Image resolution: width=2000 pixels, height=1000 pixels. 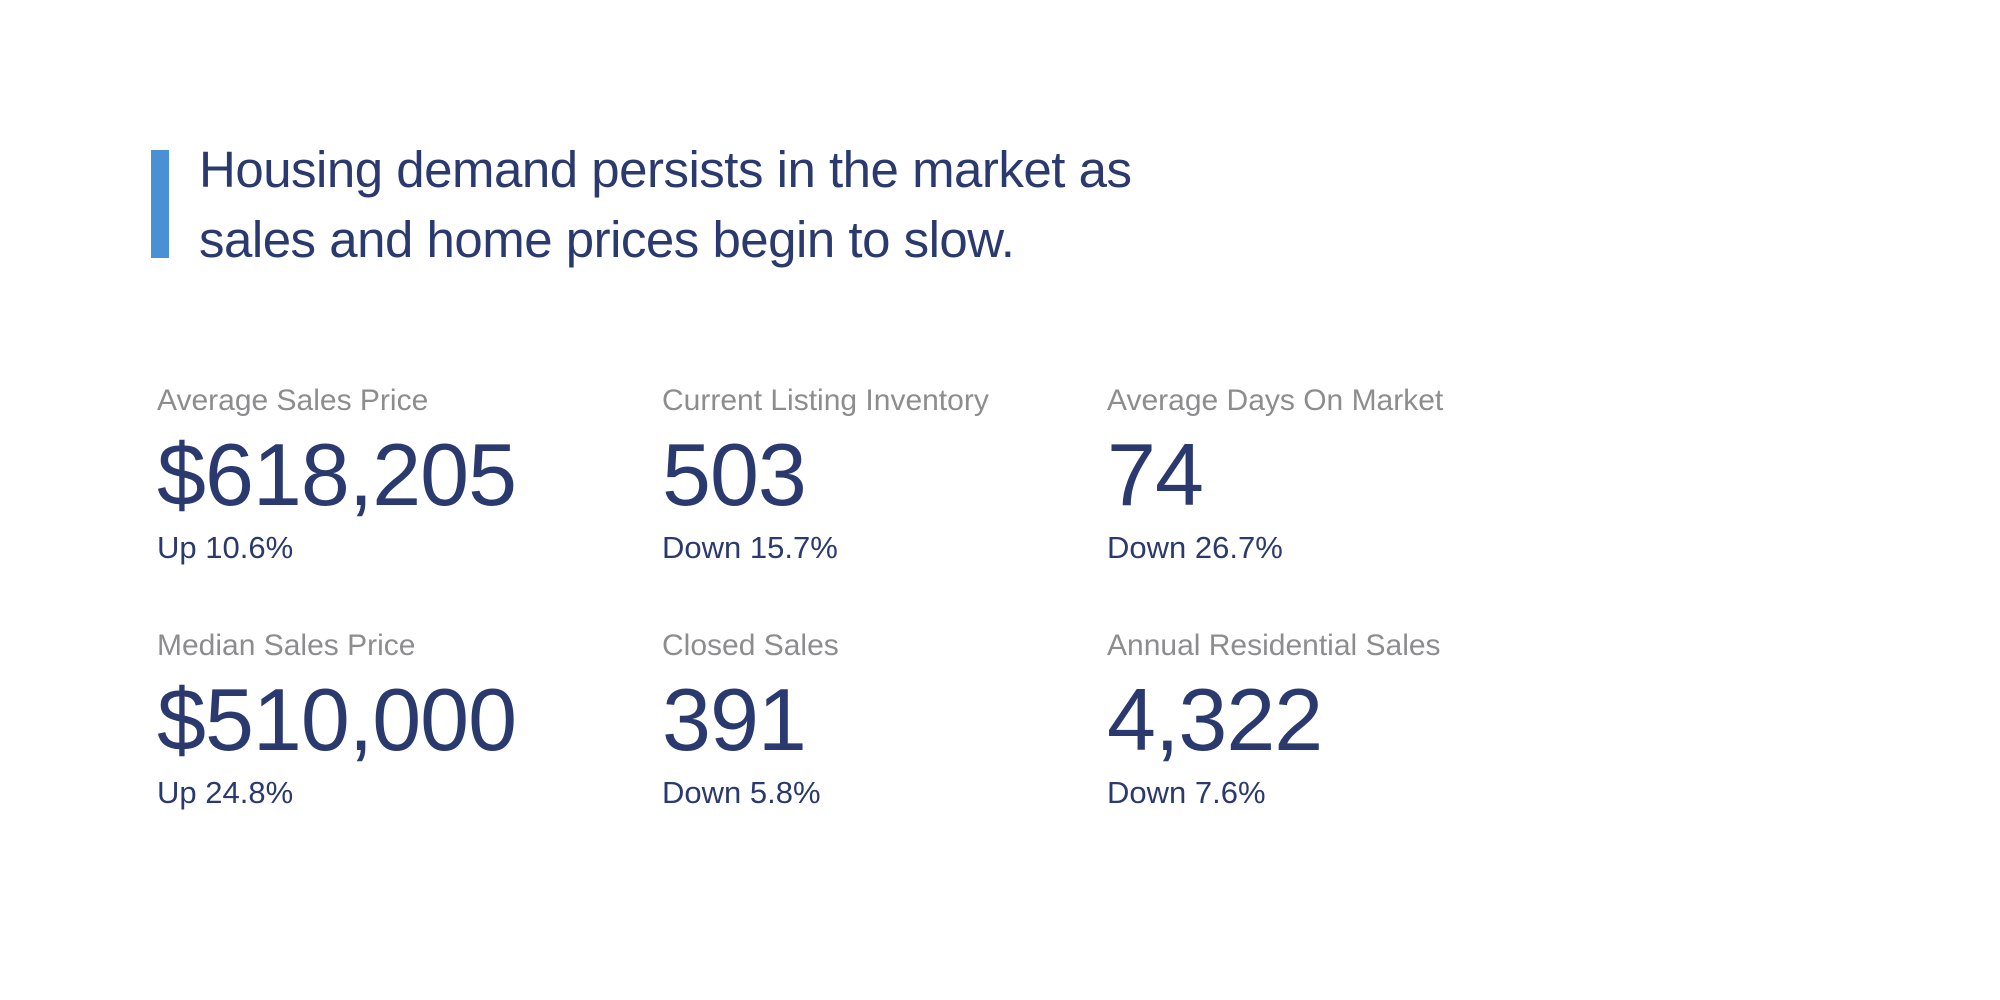 I want to click on stat-label: Average Sales Price, so click(x=293, y=400).